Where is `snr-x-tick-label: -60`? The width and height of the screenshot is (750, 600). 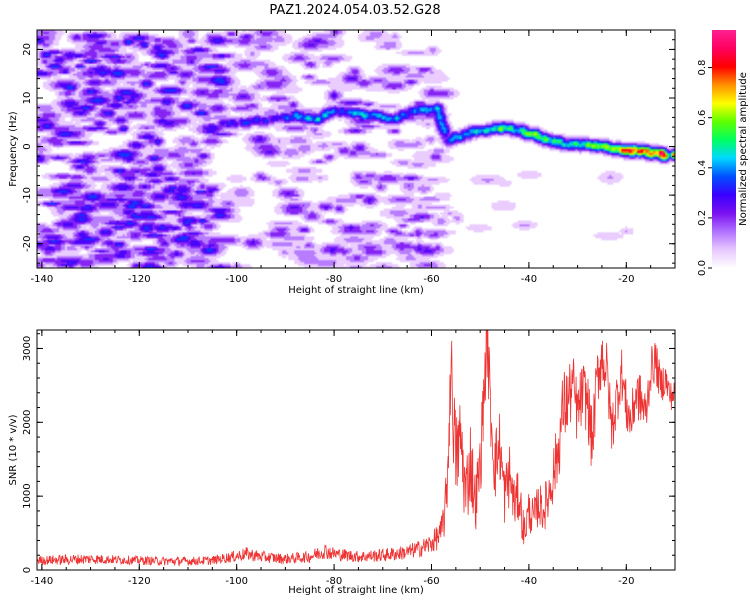 snr-x-tick-label: -60 is located at coordinates (431, 581).